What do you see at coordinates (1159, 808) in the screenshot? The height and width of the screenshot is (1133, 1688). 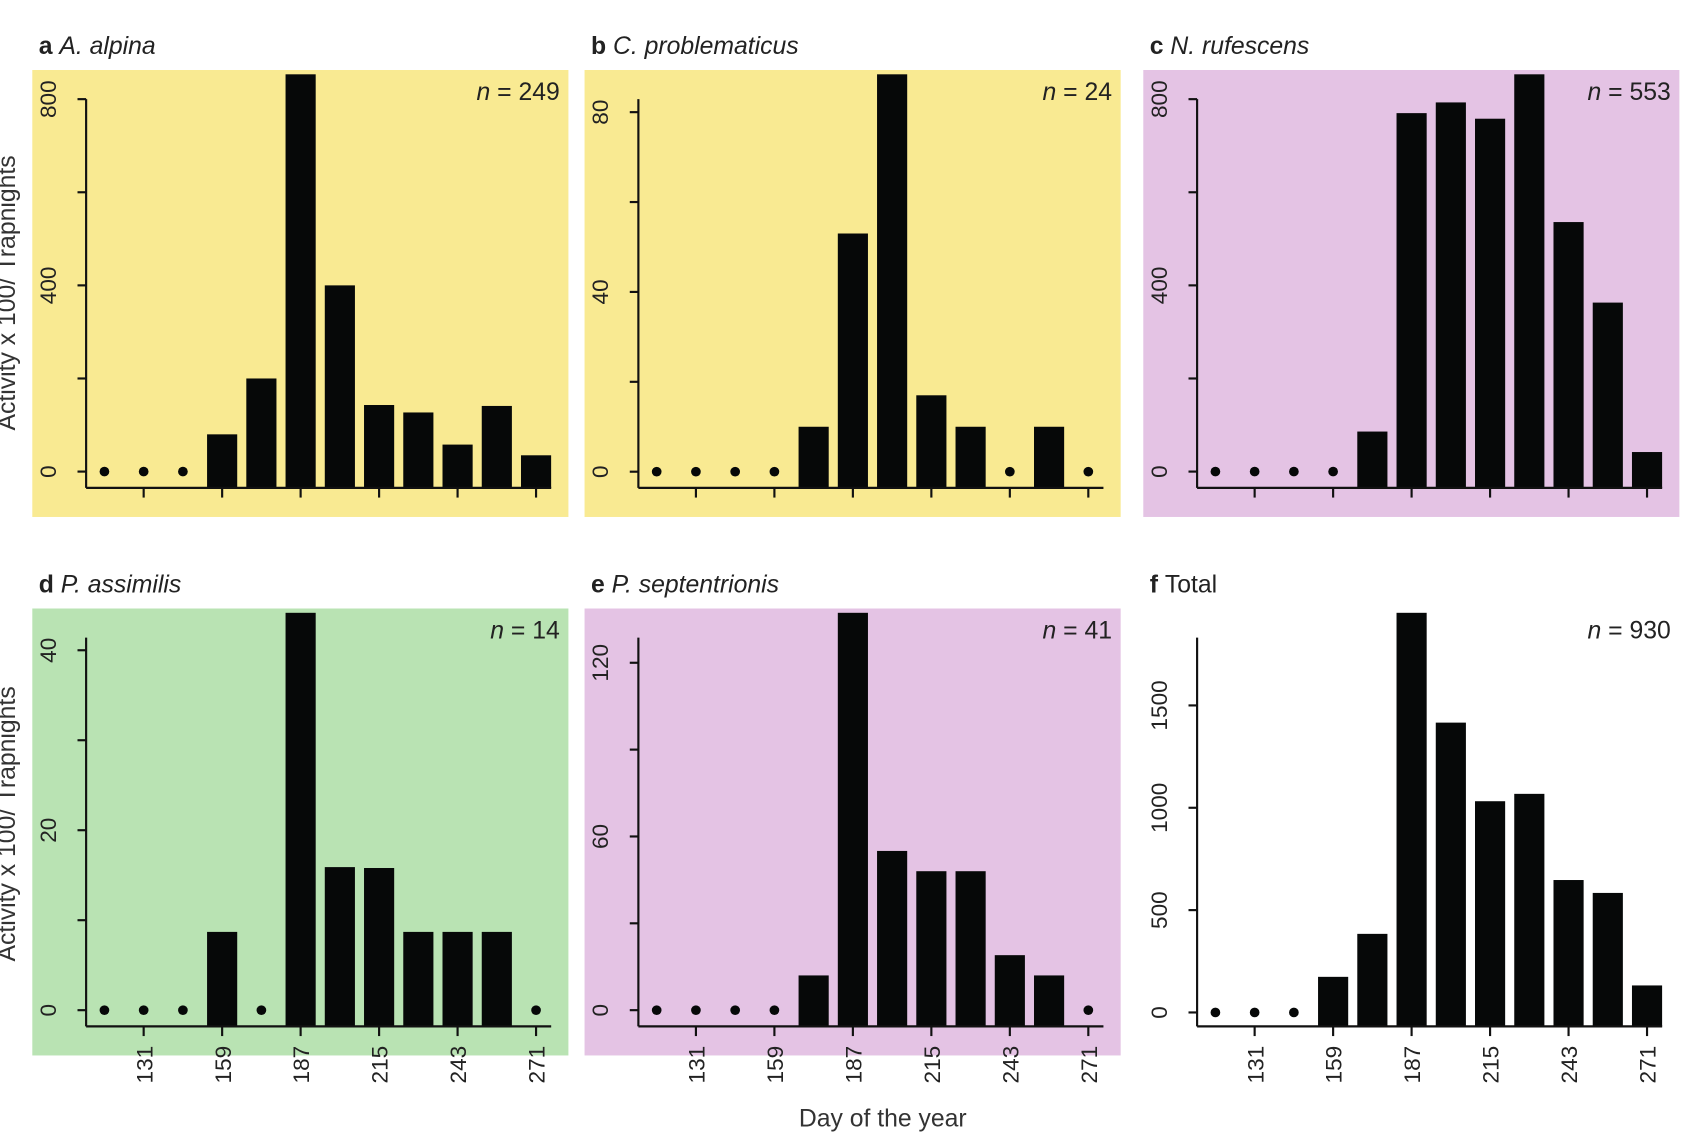 I see `y-tick-label: 1000` at bounding box center [1159, 808].